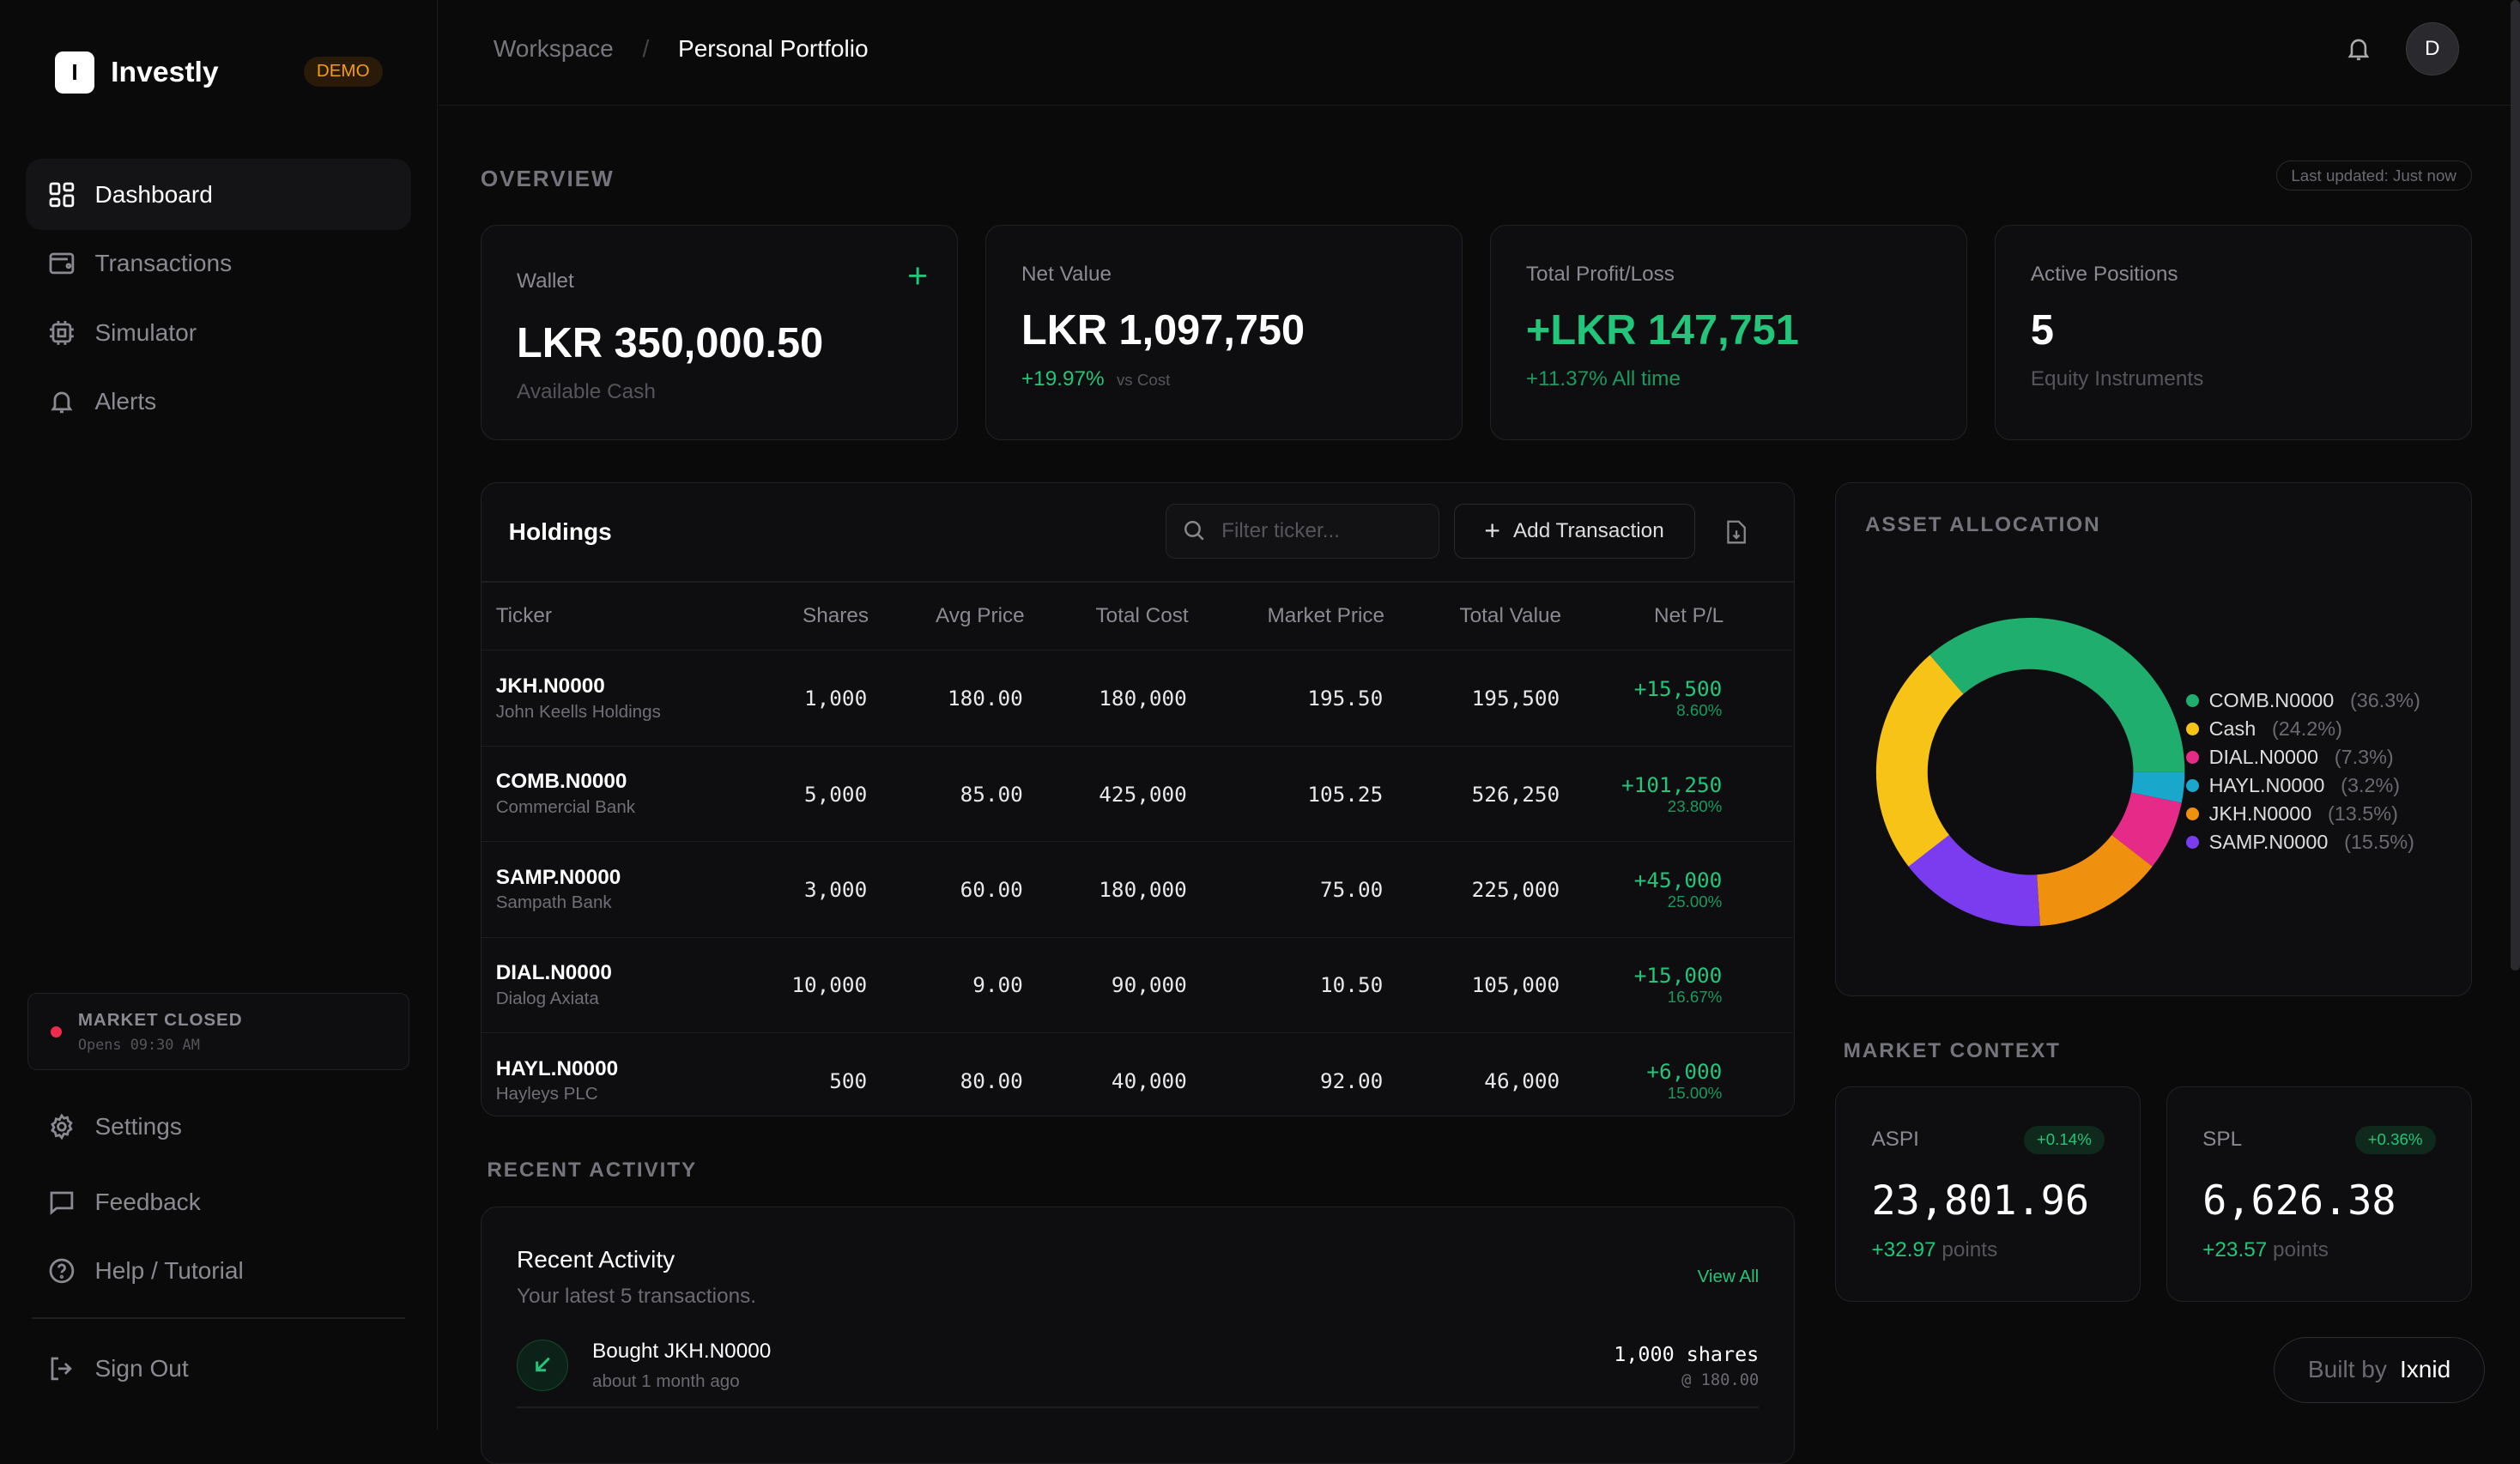 The width and height of the screenshot is (2520, 1464). Describe the element at coordinates (218, 332) in the screenshot. I see `sidebar-item-simulator: Simulator` at that location.